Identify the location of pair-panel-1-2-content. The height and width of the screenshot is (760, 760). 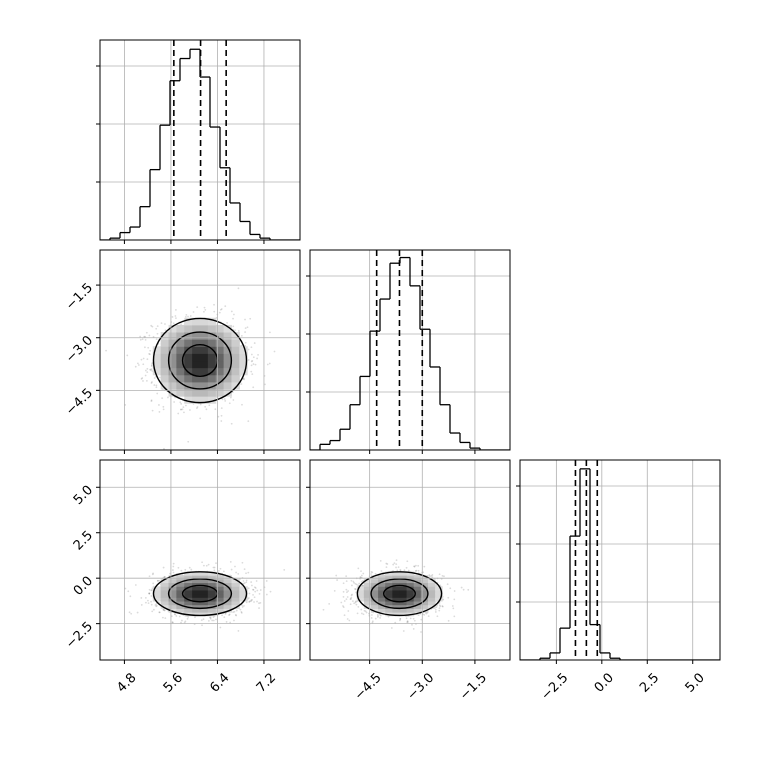
(396, 596).